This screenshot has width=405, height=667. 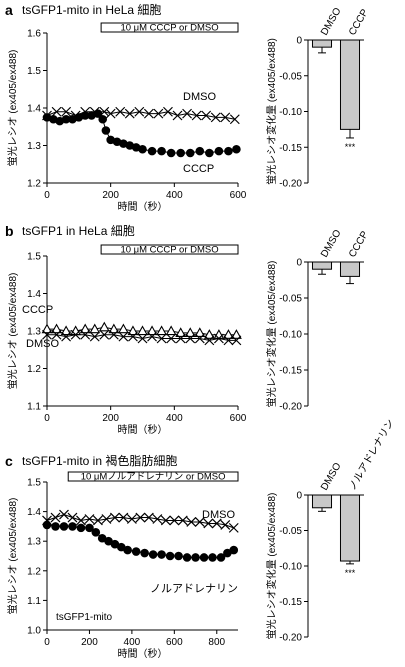 What do you see at coordinates (78, 231) in the screenshot?
I see `panel-title: tsGFP1 in HeLa 細胞` at bounding box center [78, 231].